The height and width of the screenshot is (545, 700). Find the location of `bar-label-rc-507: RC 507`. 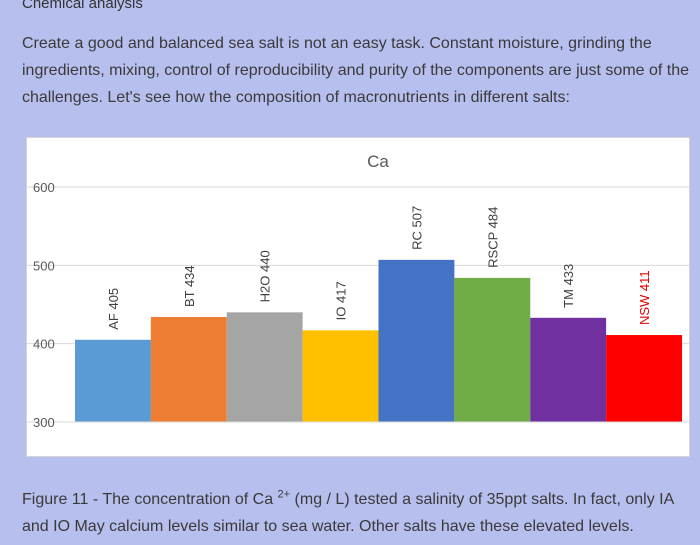

bar-label-rc-507: RC 507 is located at coordinates (416, 228).